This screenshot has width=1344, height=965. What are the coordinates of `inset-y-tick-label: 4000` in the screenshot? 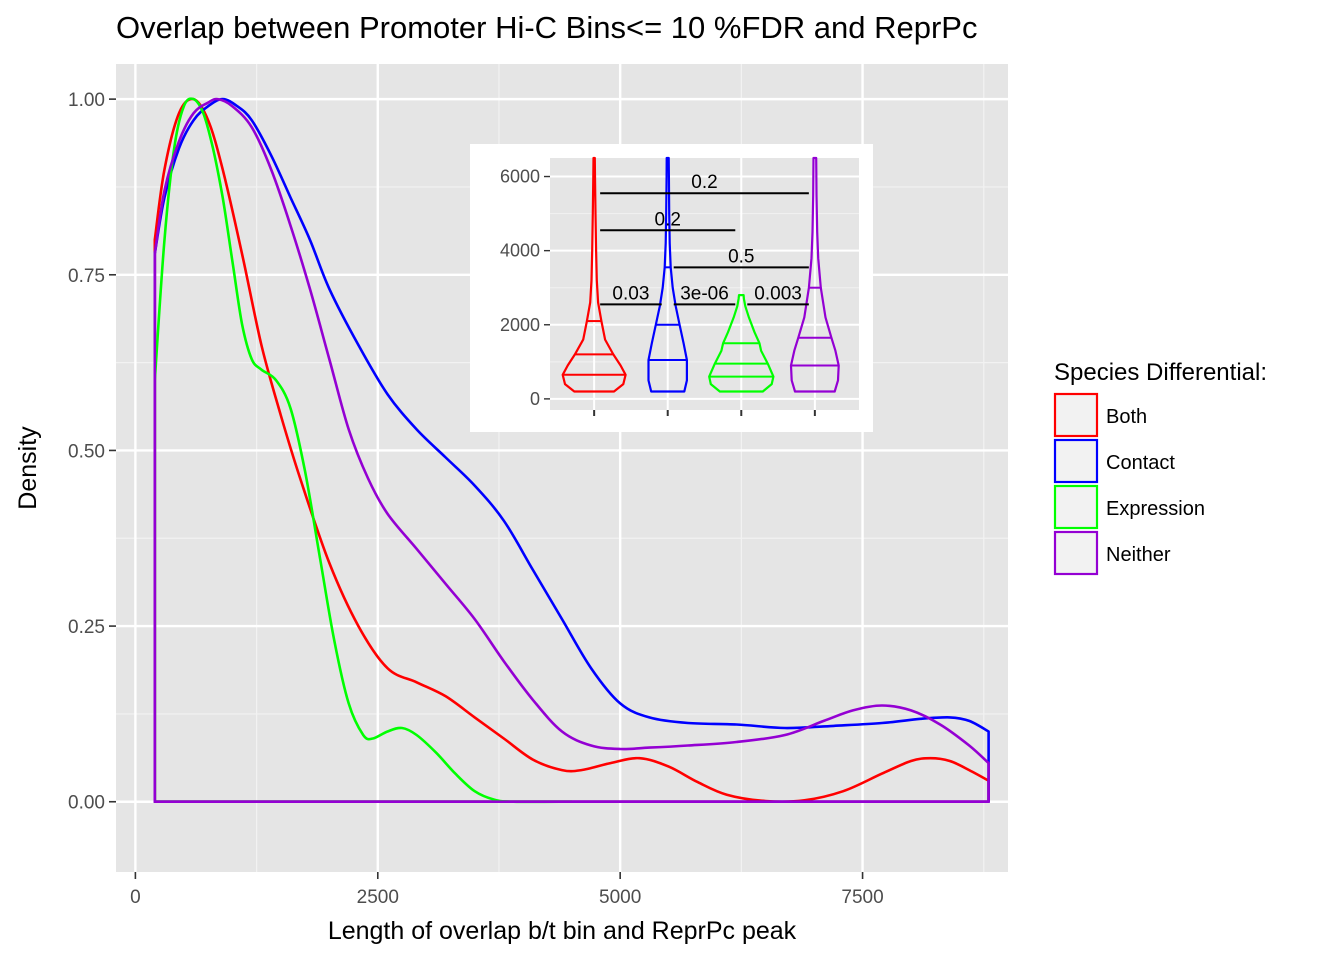 It's located at (520, 251).